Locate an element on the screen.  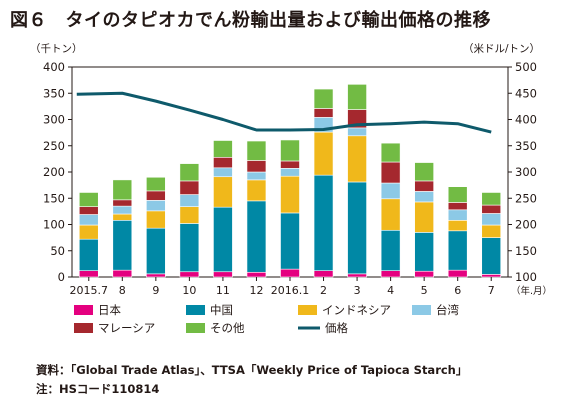
x-axis-tick-label: 6 is located at coordinates (457, 290).